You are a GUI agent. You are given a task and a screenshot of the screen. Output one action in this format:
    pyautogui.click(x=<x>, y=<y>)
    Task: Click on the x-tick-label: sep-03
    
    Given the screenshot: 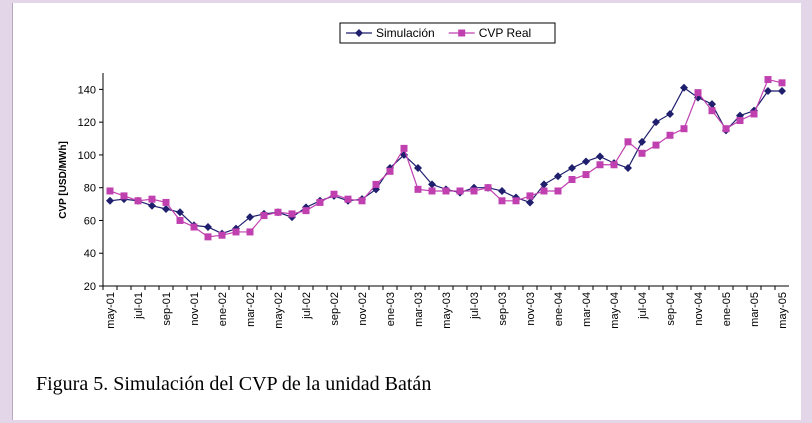 What is the action you would take?
    pyautogui.click(x=503, y=309)
    